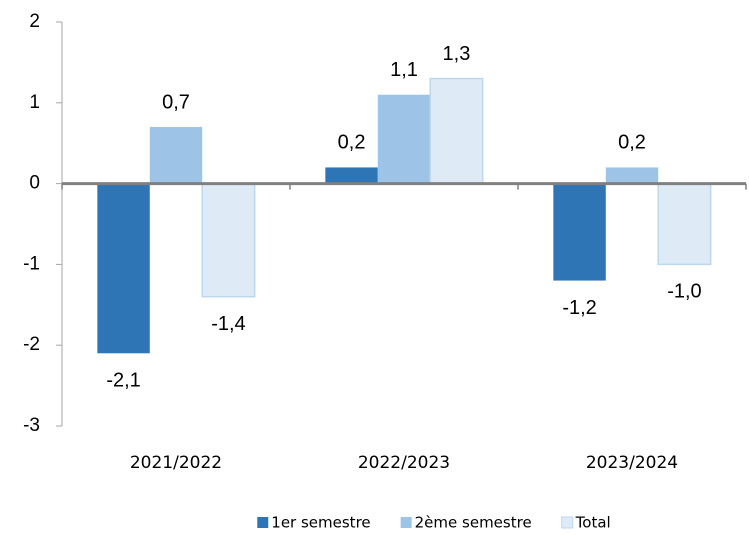 This screenshot has height=535, width=749. Describe the element at coordinates (320, 523) in the screenshot. I see `legend-label: 1er semestre` at that location.